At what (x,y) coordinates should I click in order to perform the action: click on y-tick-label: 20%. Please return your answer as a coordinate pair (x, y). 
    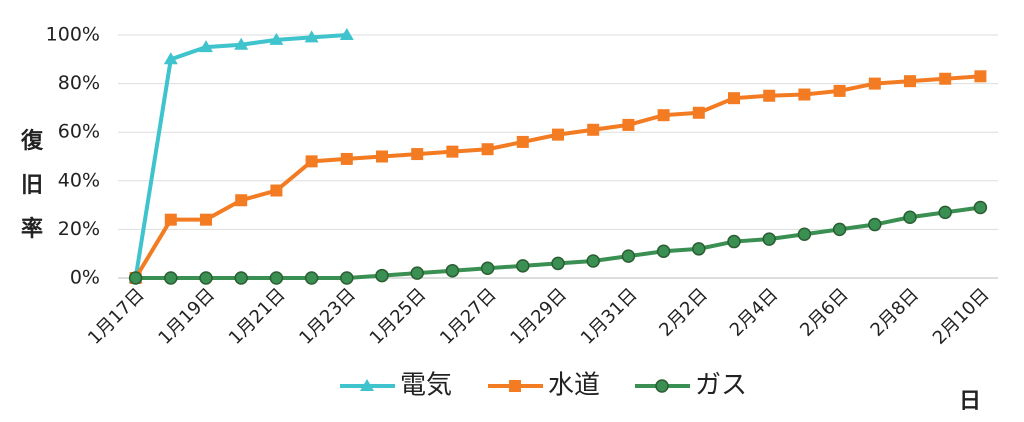
    Looking at the image, I should click on (79, 229).